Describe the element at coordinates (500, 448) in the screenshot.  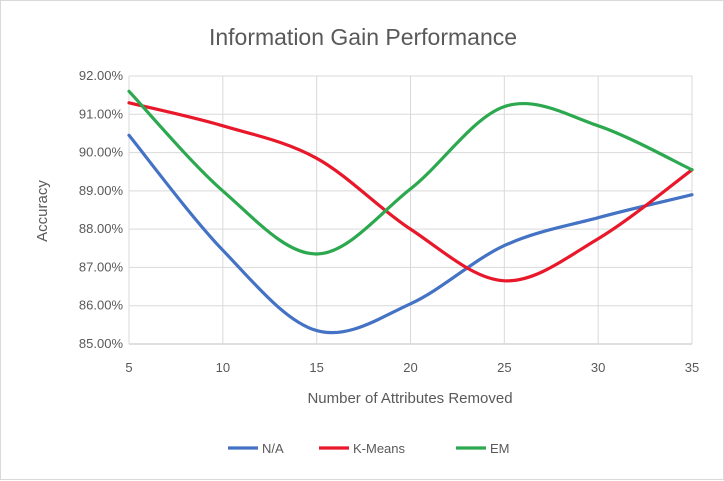
I see `legend-label: EM` at that location.